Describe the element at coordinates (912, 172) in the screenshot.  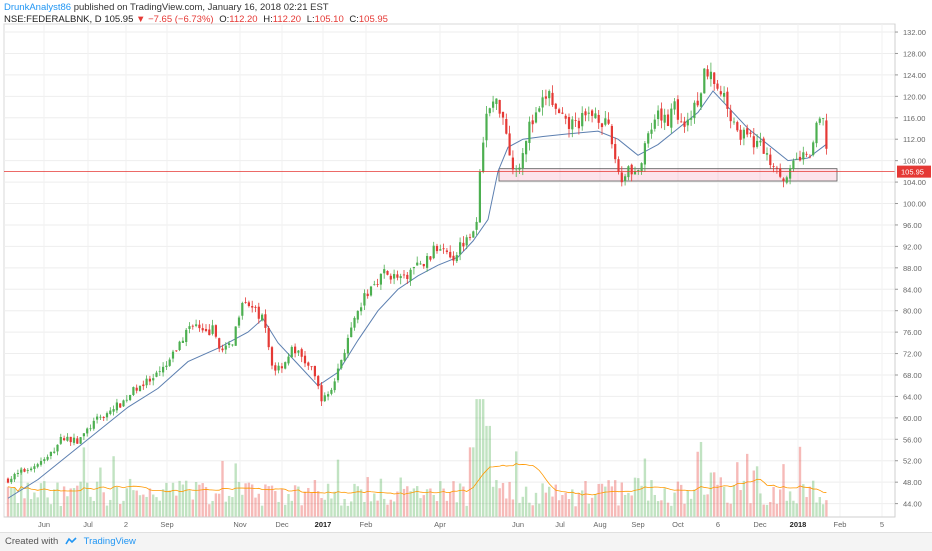
I see `last-price-tag-label: 105.95` at that location.